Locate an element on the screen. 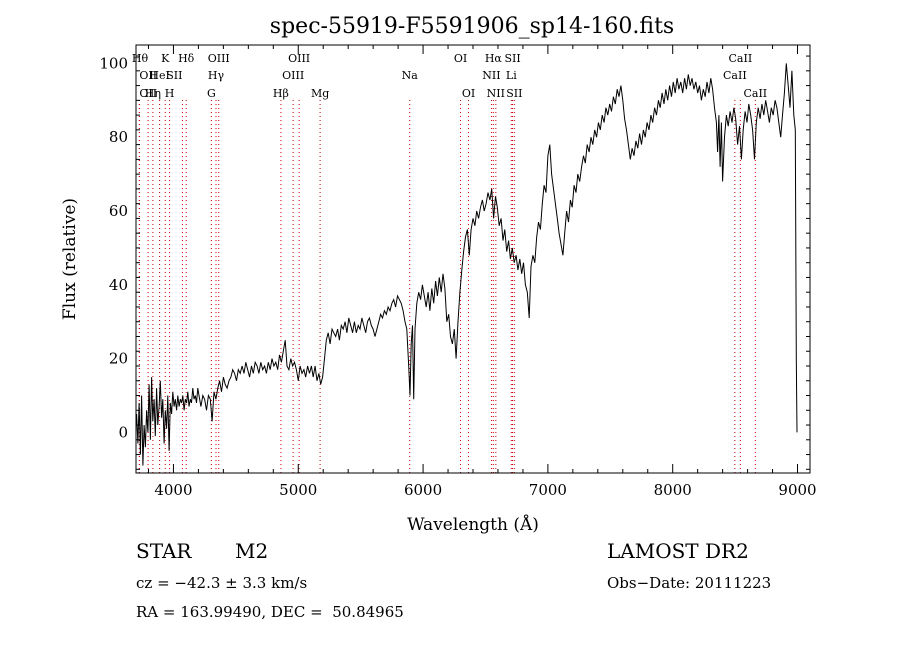  line-marker-label: Mg is located at coordinates (320, 93).